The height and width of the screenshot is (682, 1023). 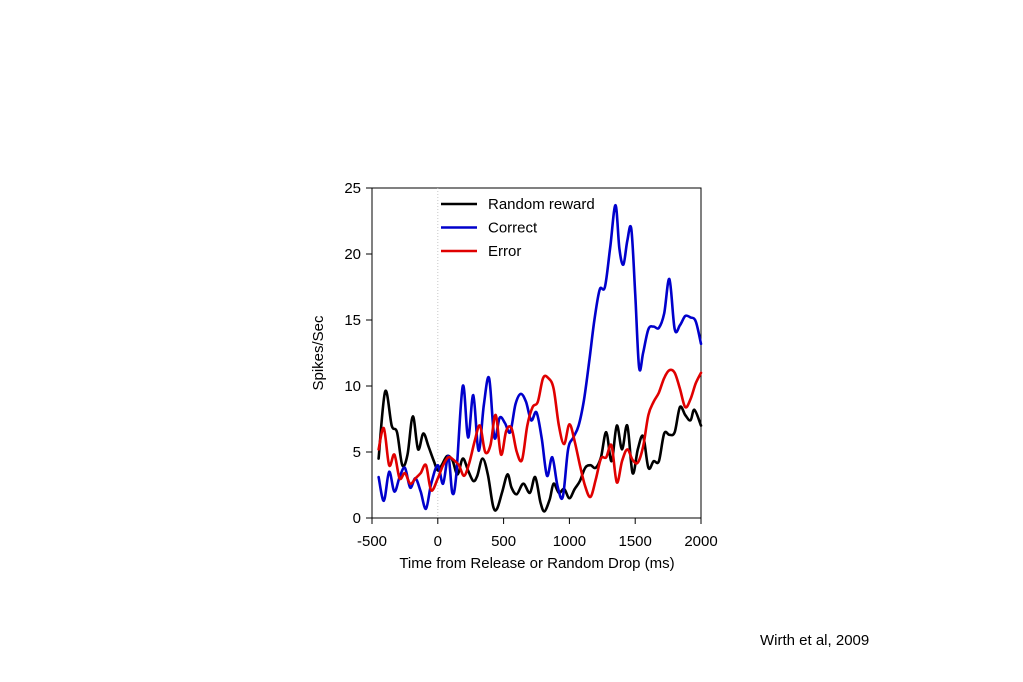 What do you see at coordinates (541, 204) in the screenshot?
I see `legend-label-random-reward: Random reward` at bounding box center [541, 204].